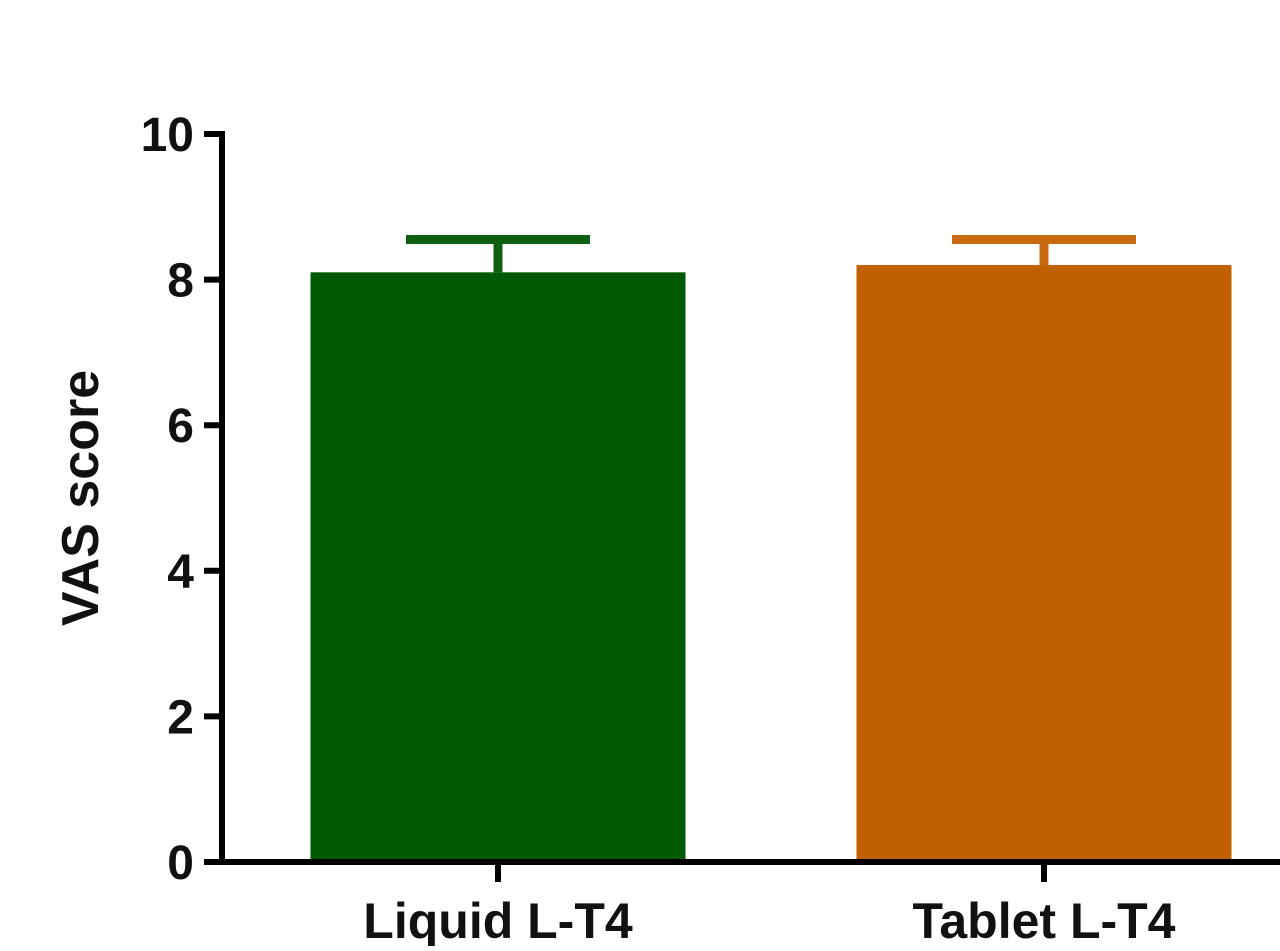 Image resolution: width=1280 pixels, height=951 pixels. I want to click on y-tick-label: 2, so click(180, 717).